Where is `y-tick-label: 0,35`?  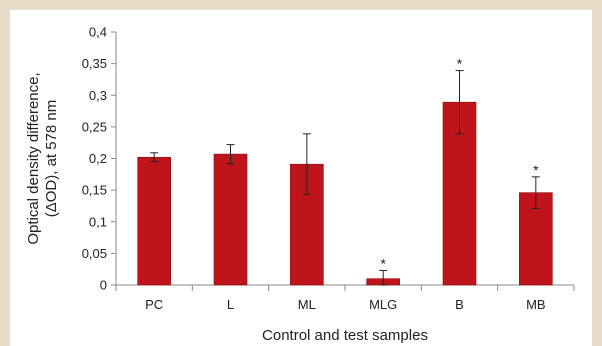 y-tick-label: 0,35 is located at coordinates (94, 63).